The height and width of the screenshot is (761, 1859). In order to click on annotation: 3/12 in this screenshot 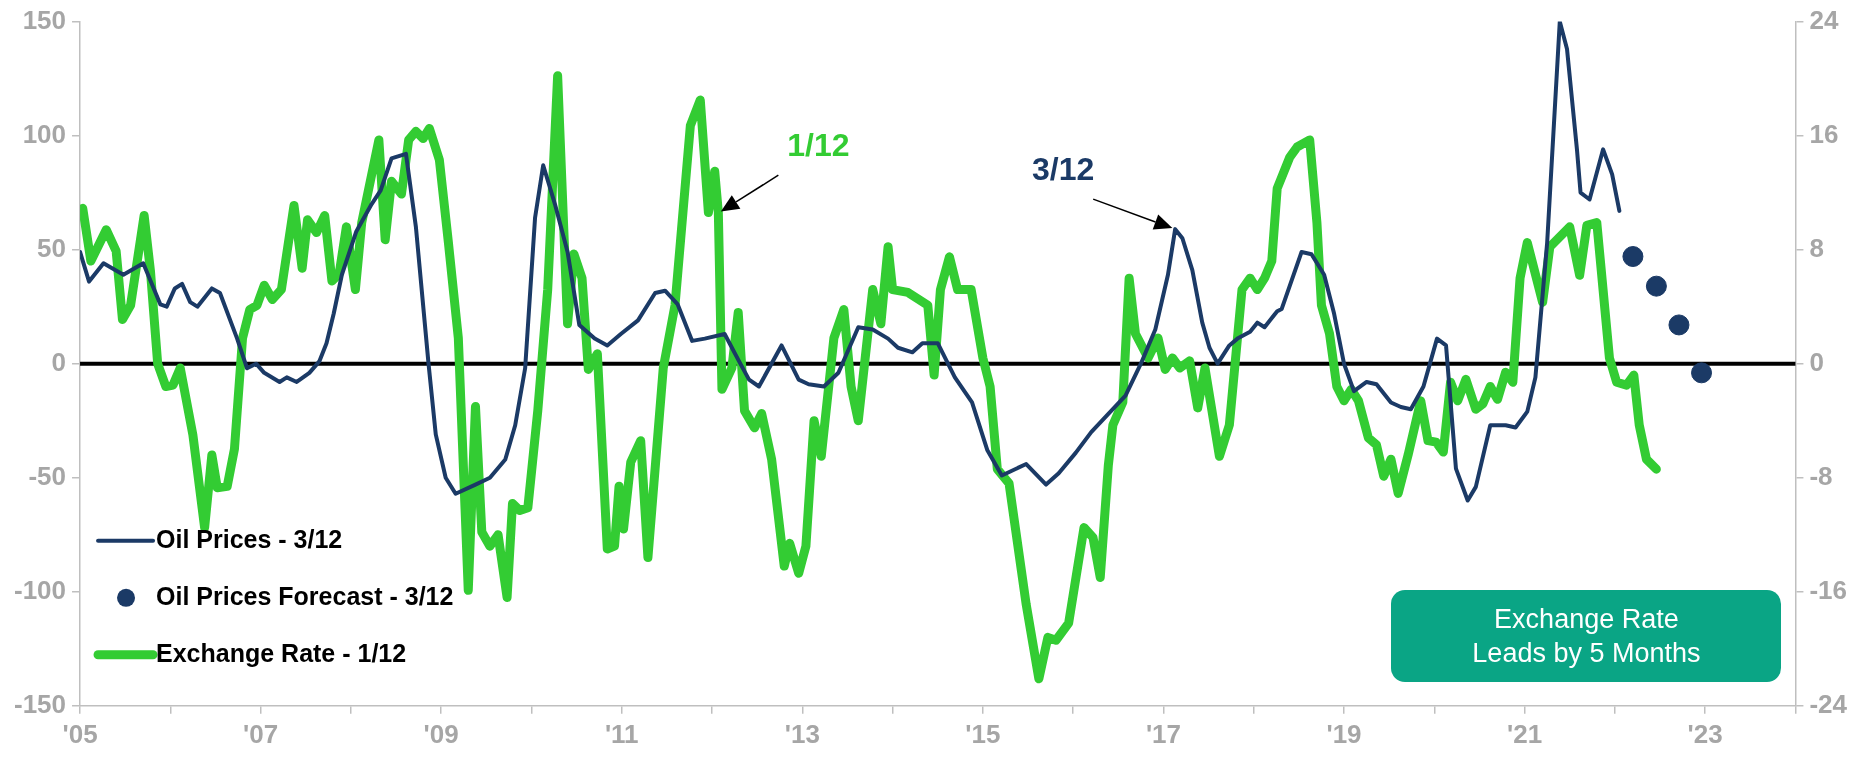, I will do `click(1063, 168)`.